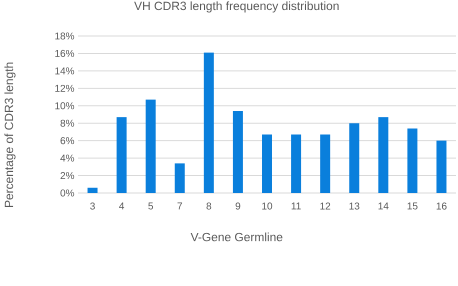  Describe the element at coordinates (64, 106) in the screenshot. I see `y-tick-label: 10%` at that location.